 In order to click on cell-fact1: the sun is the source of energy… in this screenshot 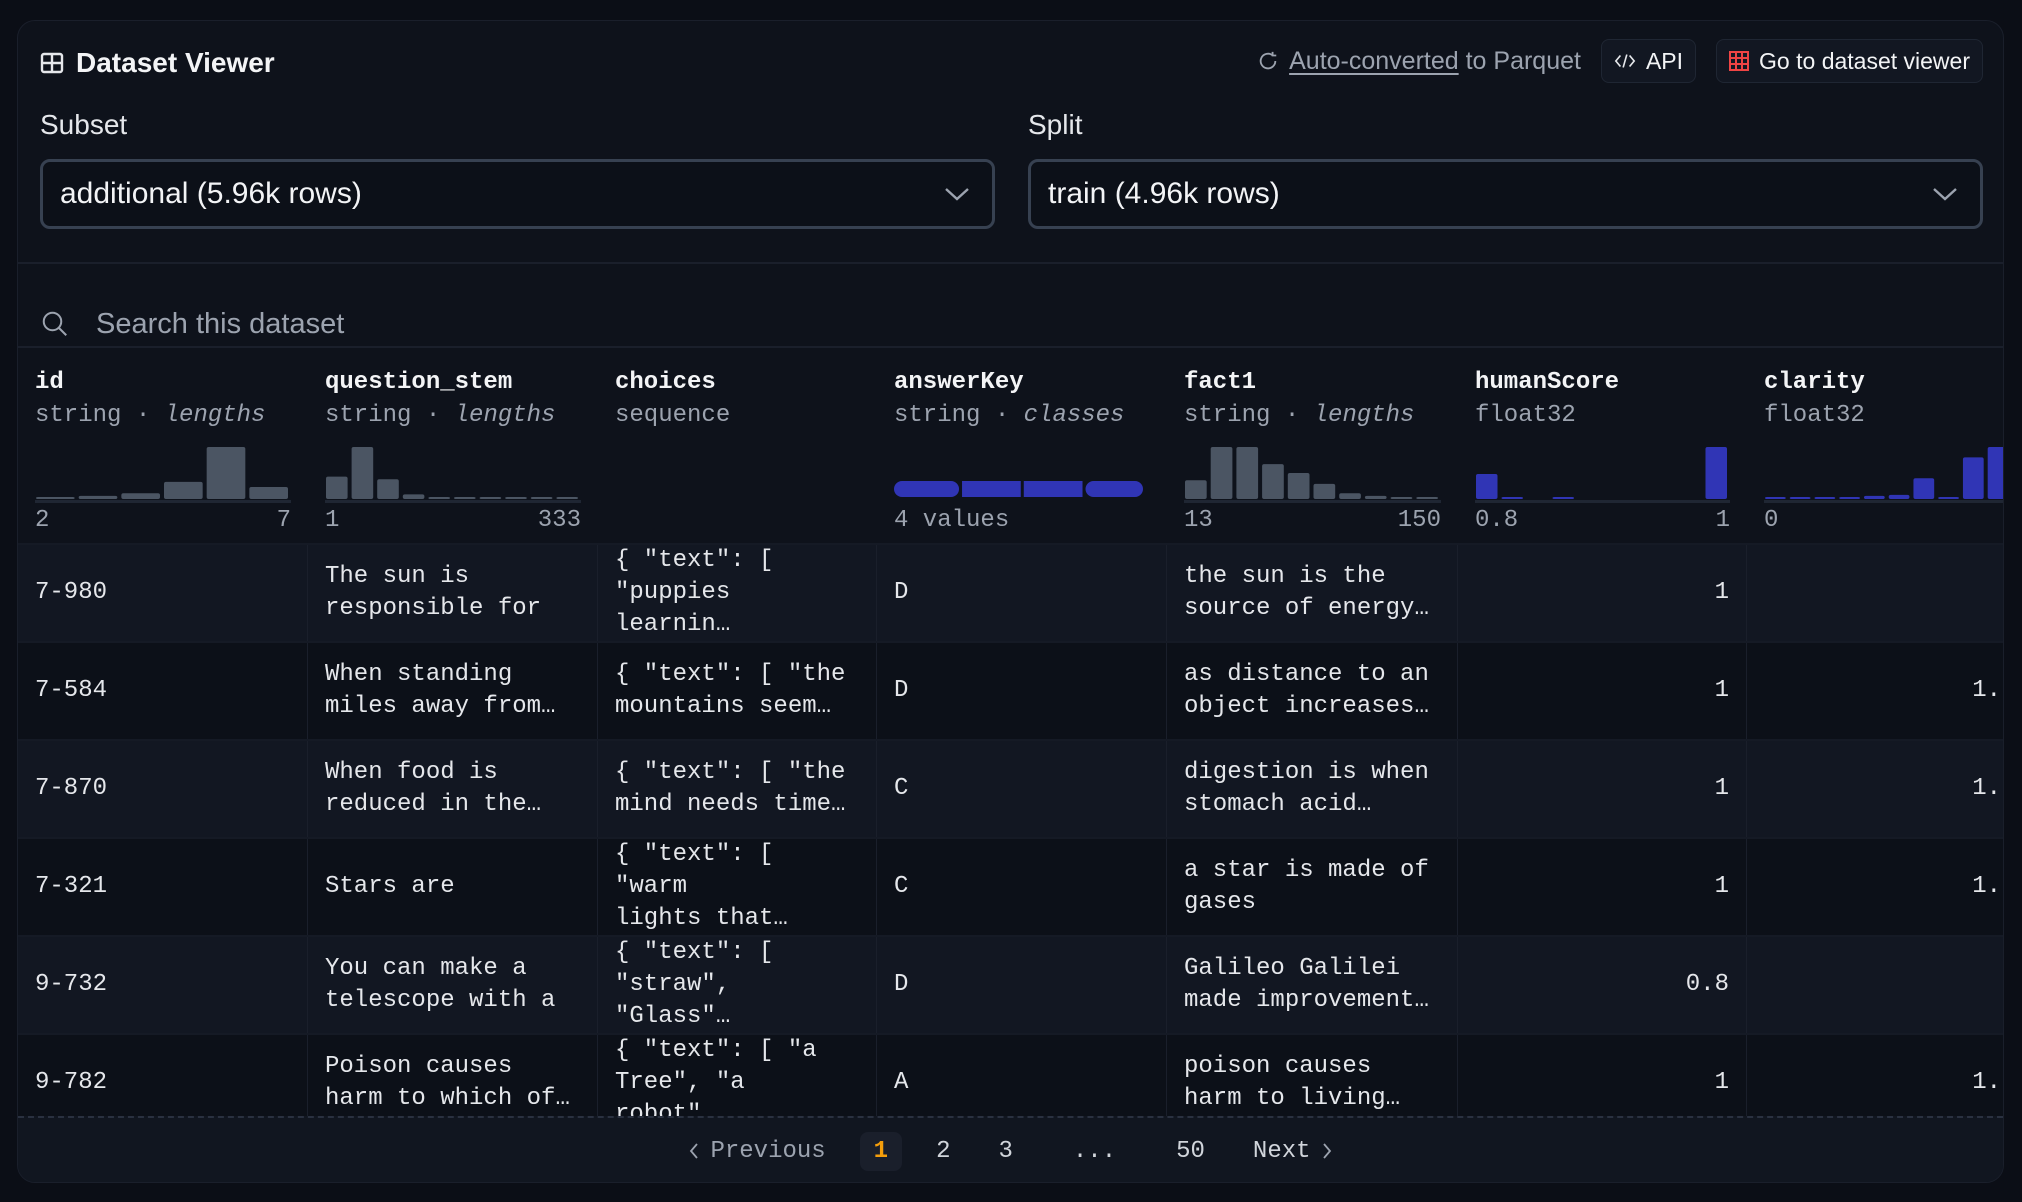, I will do `click(1312, 593)`.